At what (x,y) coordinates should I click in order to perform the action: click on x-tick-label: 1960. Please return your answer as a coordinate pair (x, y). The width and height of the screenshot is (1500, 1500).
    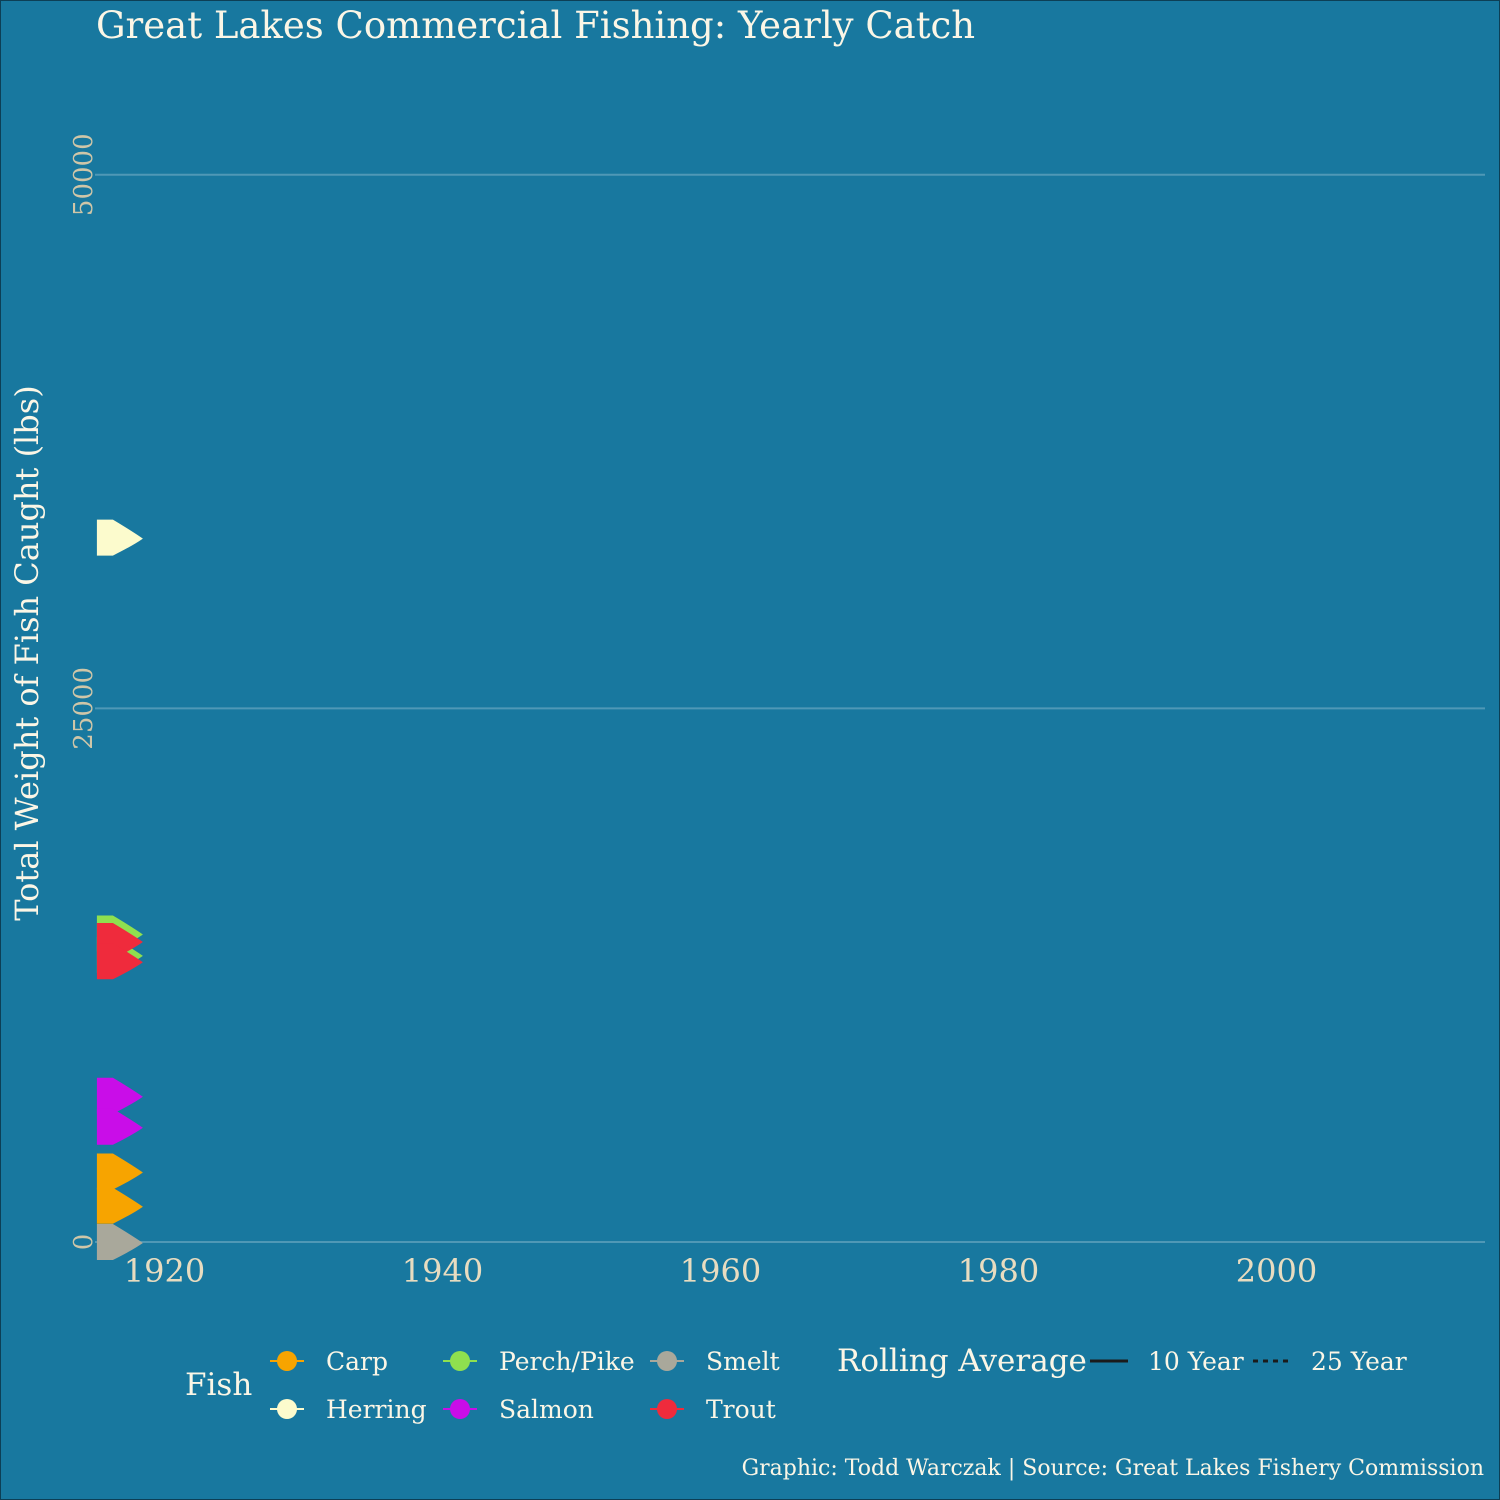
    Looking at the image, I should click on (720, 1271).